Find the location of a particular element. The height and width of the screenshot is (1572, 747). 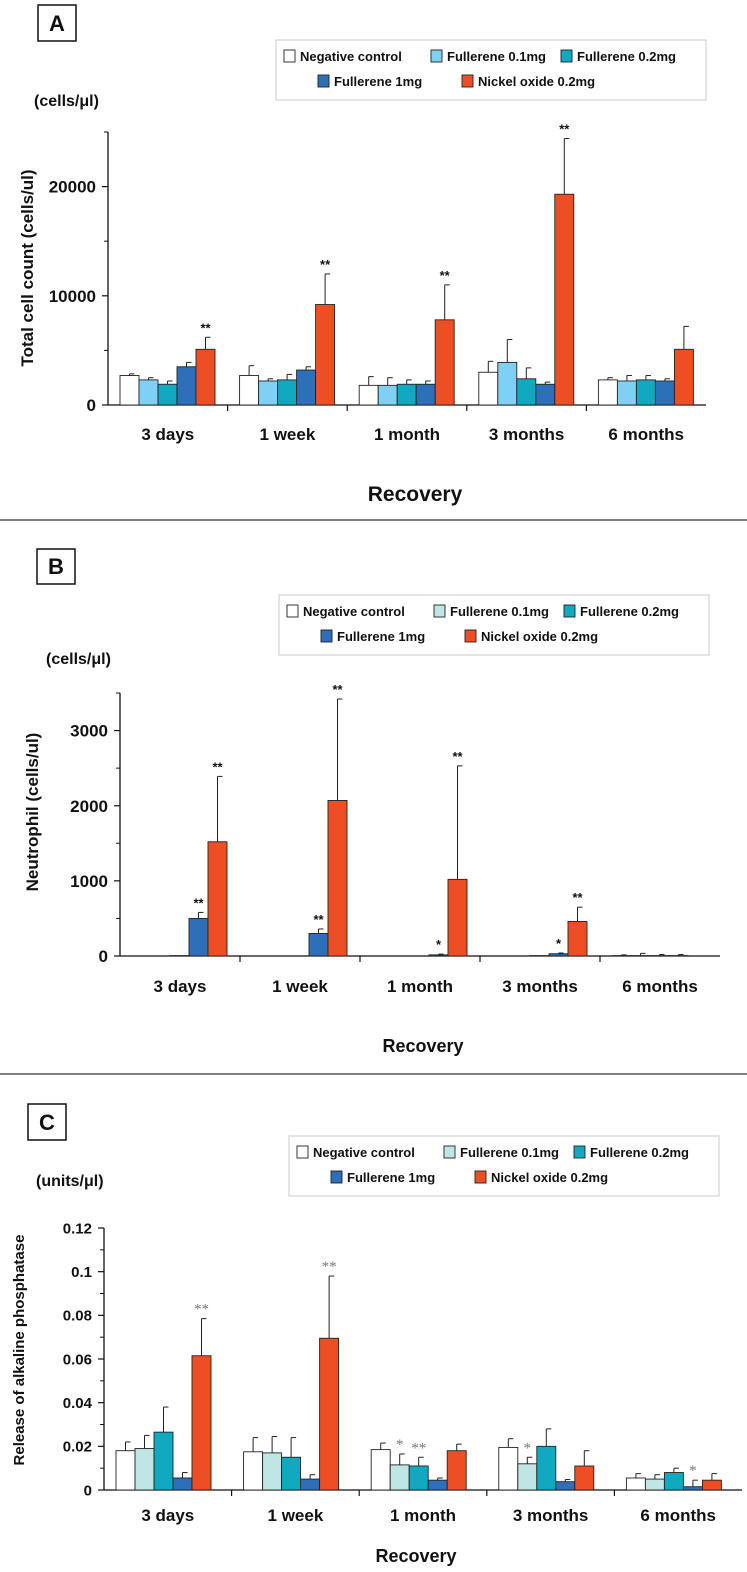

y-tick-label: 0.12 is located at coordinates (77, 1228).